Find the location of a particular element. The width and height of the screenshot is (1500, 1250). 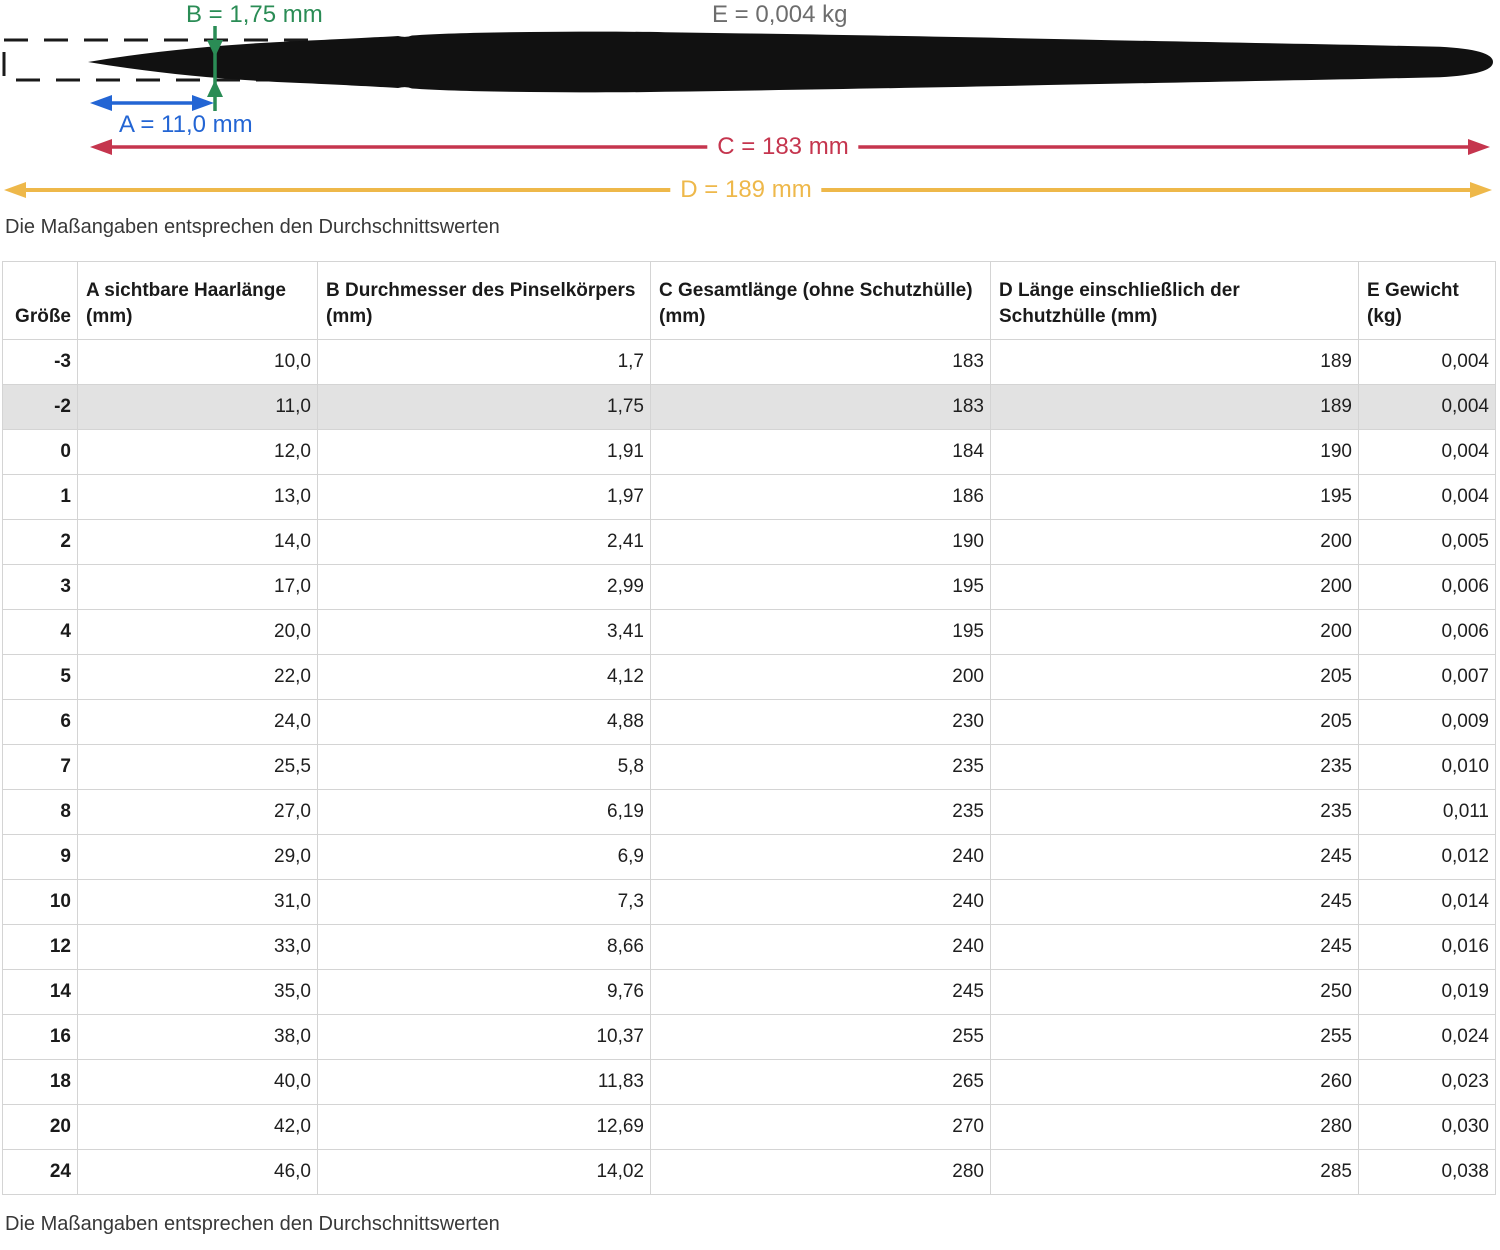

spec-value-cell: 0,023 is located at coordinates (1427, 1082).